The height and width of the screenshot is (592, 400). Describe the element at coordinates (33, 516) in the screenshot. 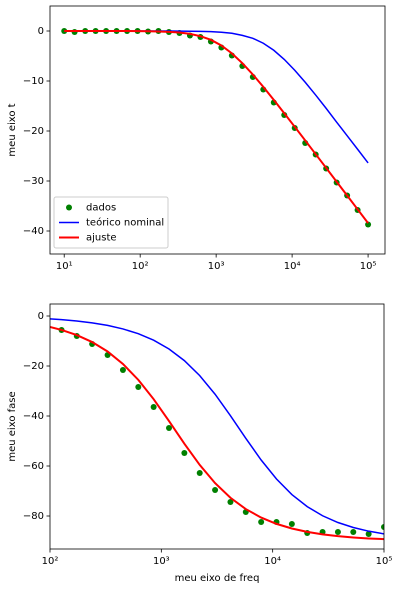

I see `y-tick-label: −80` at that location.